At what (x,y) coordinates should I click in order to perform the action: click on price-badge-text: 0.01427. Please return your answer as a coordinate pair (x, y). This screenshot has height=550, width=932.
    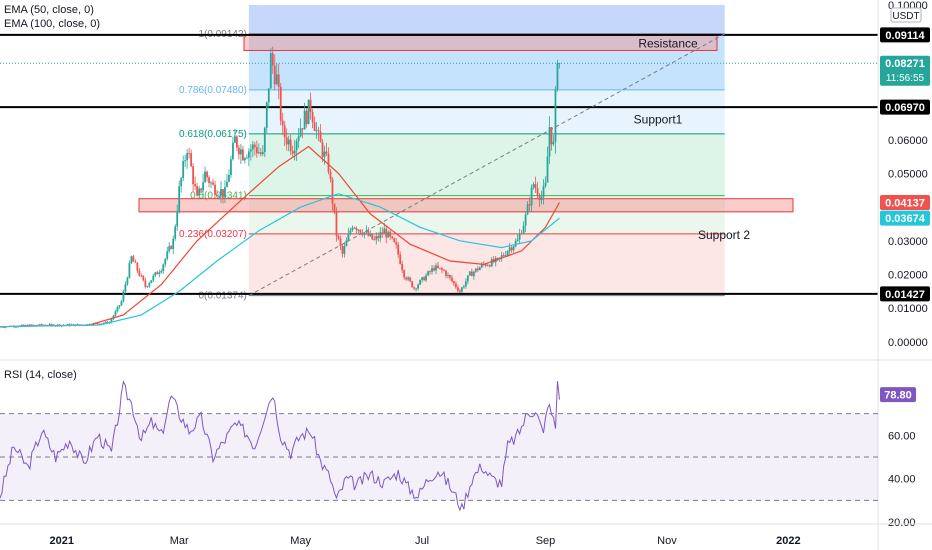
    Looking at the image, I should click on (905, 295).